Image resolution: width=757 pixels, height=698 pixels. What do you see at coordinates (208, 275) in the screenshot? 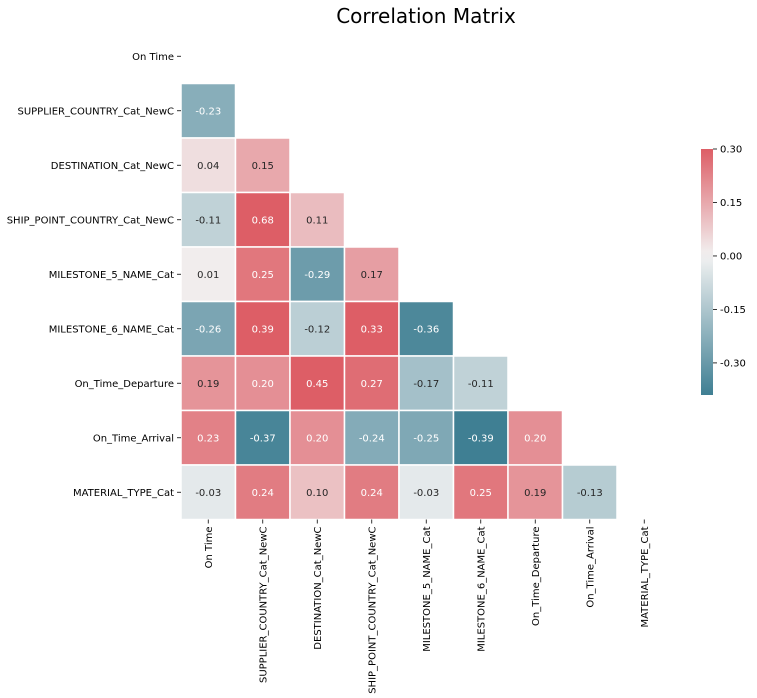
I see `cell-value-label: 0.01` at bounding box center [208, 275].